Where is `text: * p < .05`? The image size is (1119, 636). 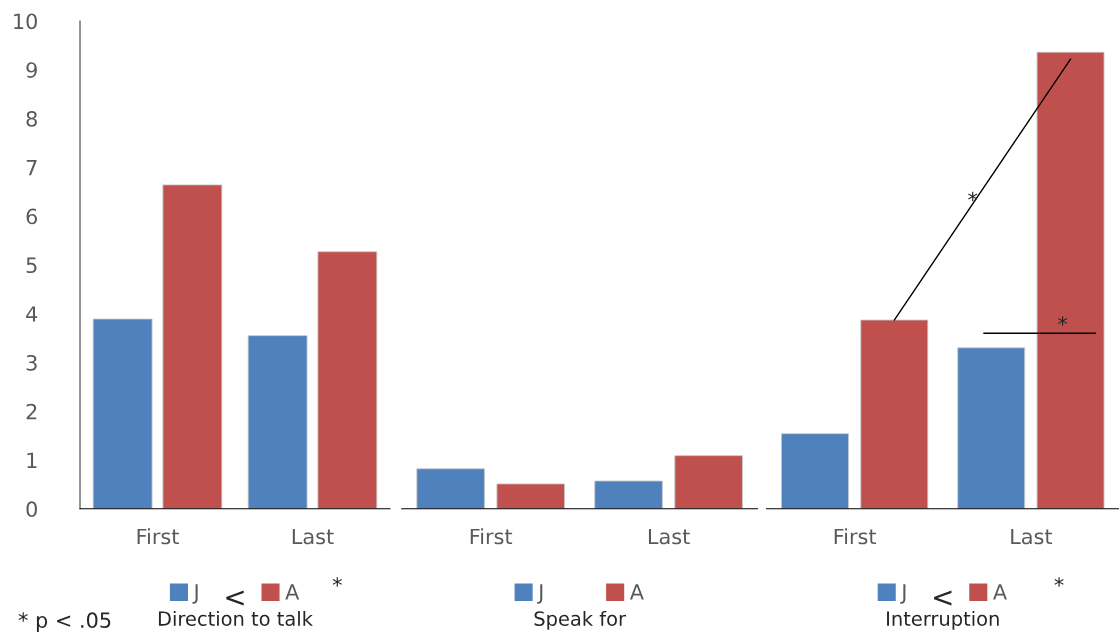 text: * p < .05 is located at coordinates (64, 622).